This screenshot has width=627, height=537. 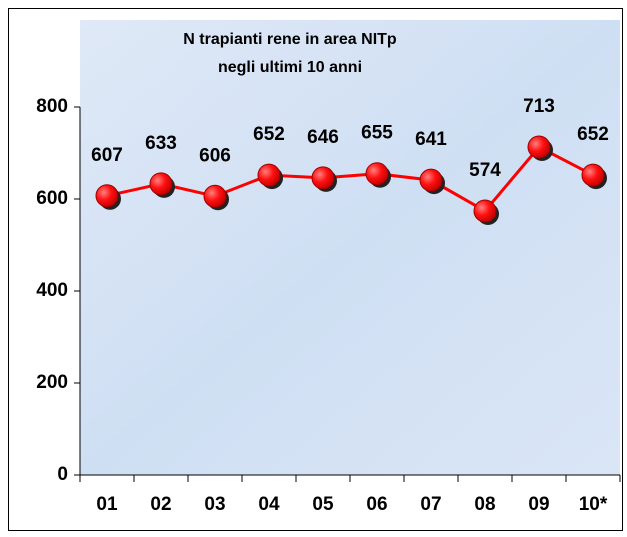 What do you see at coordinates (593, 504) in the screenshot?
I see `x-tick-label: 10*` at bounding box center [593, 504].